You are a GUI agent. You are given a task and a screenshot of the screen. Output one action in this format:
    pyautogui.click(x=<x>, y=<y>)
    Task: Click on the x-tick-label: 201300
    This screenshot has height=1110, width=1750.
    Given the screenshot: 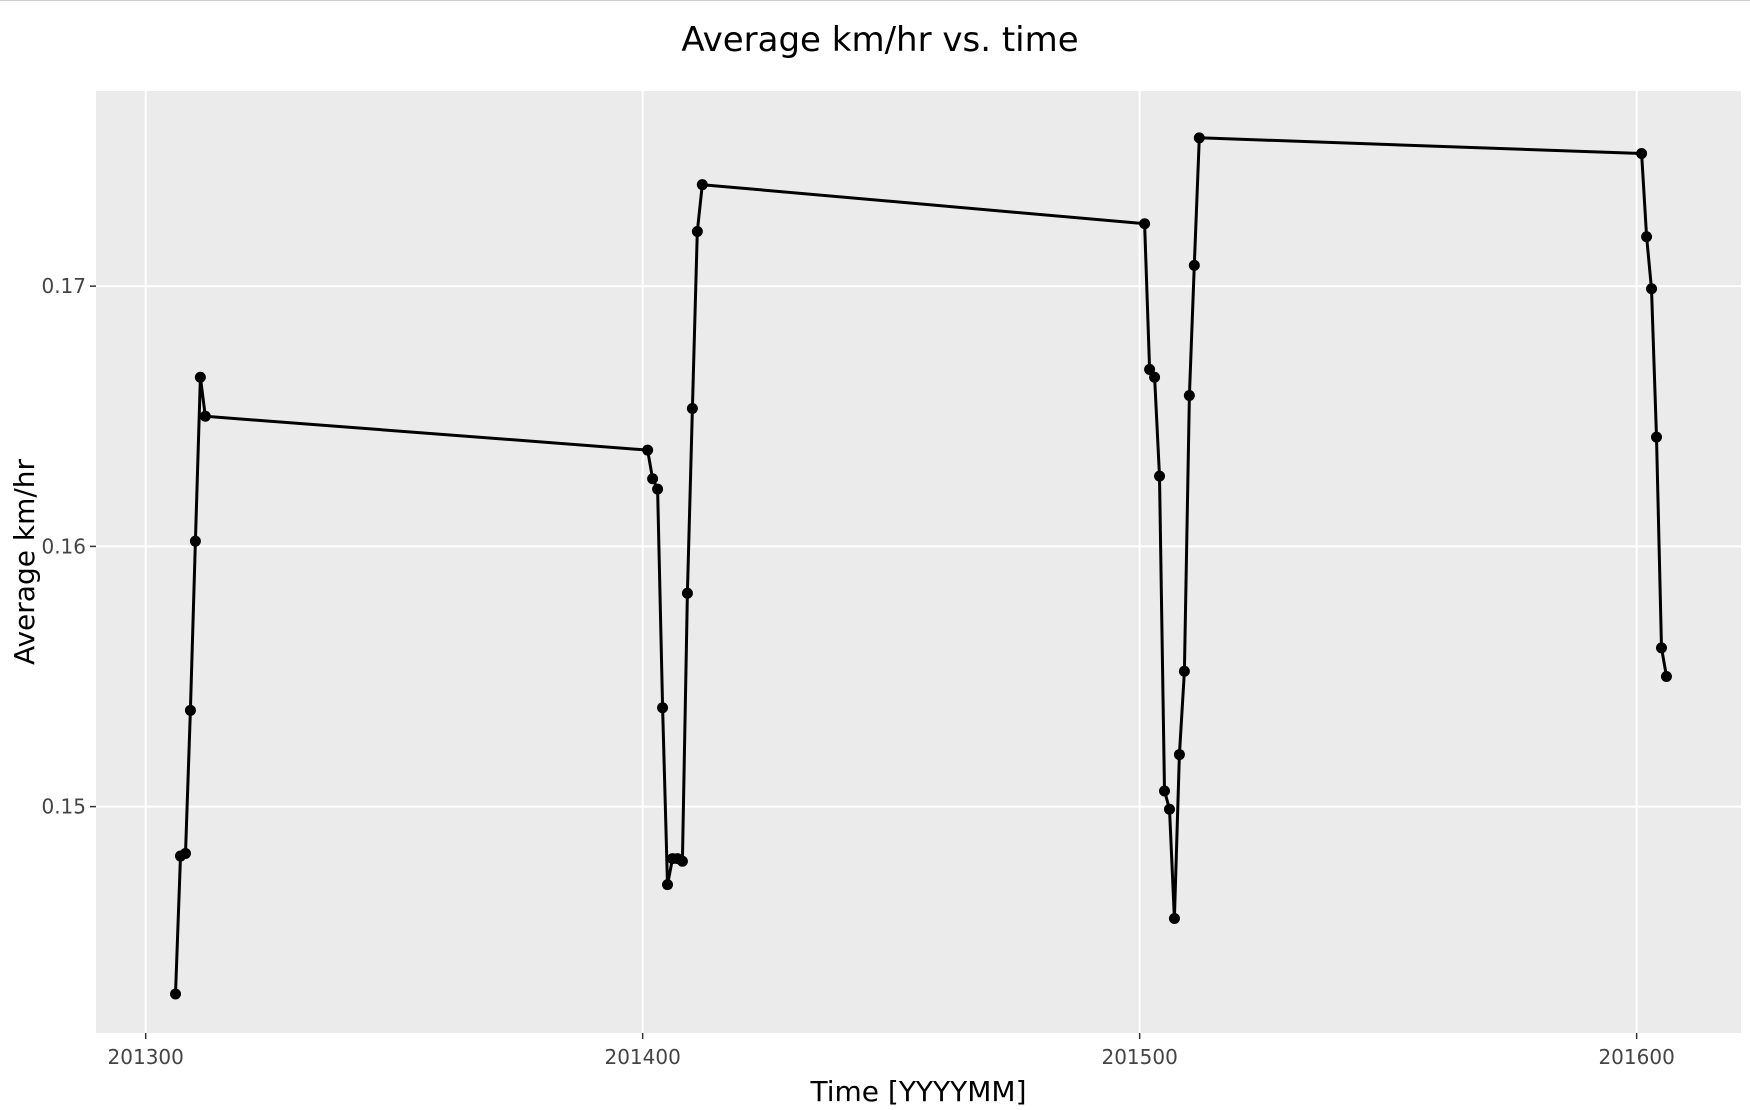 What is the action you would take?
    pyautogui.click(x=146, y=1057)
    